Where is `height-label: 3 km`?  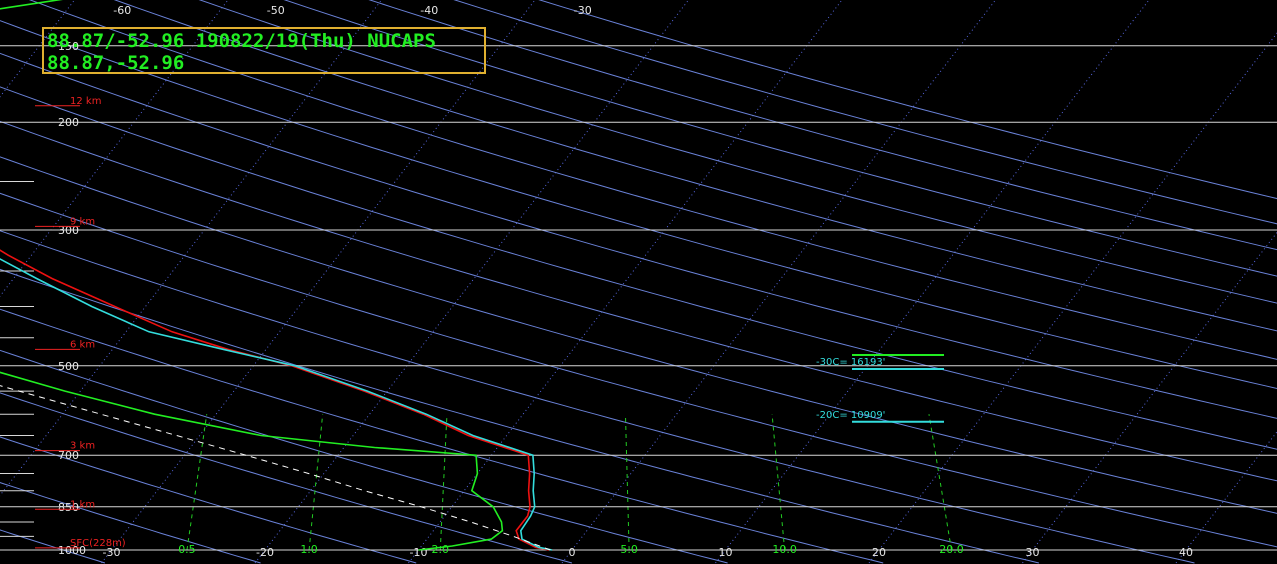
height-label: 3 km is located at coordinates (82, 446).